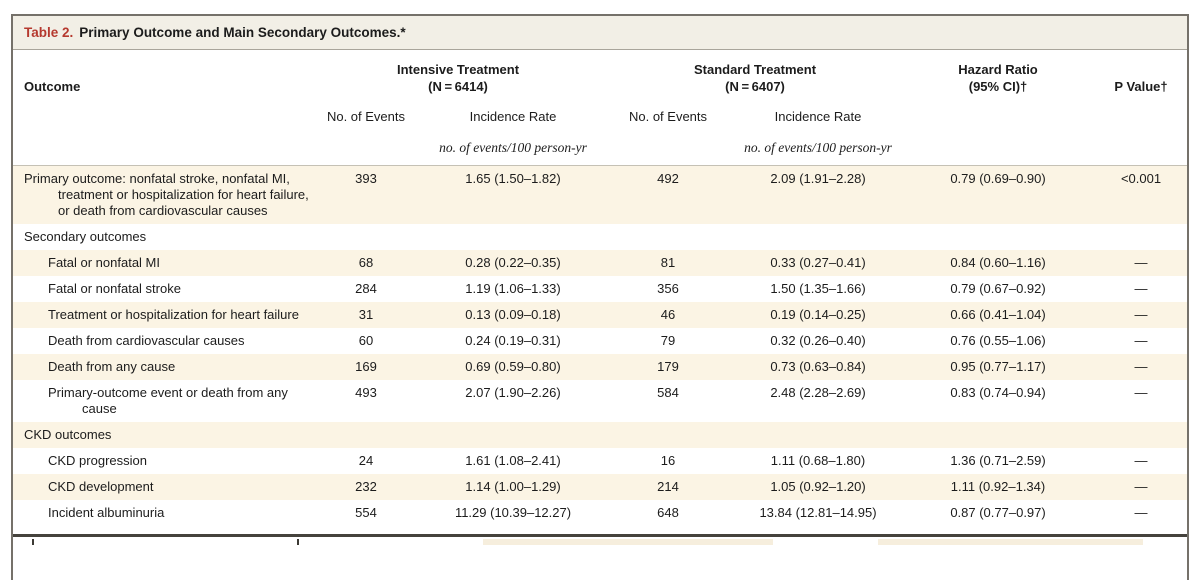 This screenshot has width=1200, height=580. Describe the element at coordinates (366, 314) in the screenshot. I see `cell-events-intensive: 31` at that location.